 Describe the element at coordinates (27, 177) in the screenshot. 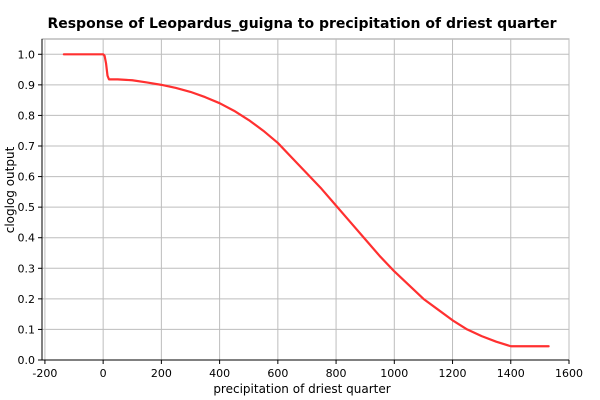

I see `y-tick-label: 0.6` at that location.